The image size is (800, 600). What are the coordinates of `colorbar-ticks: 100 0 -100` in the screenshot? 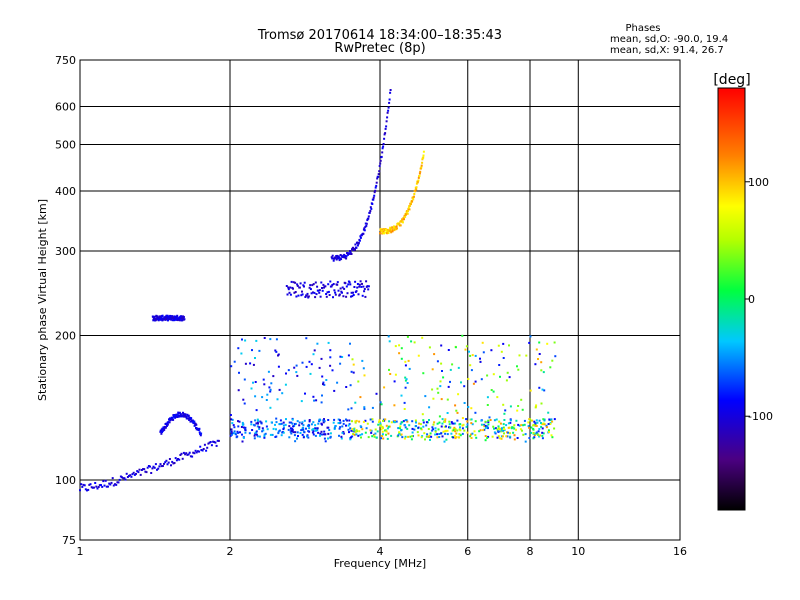 It's located at (759, 299).